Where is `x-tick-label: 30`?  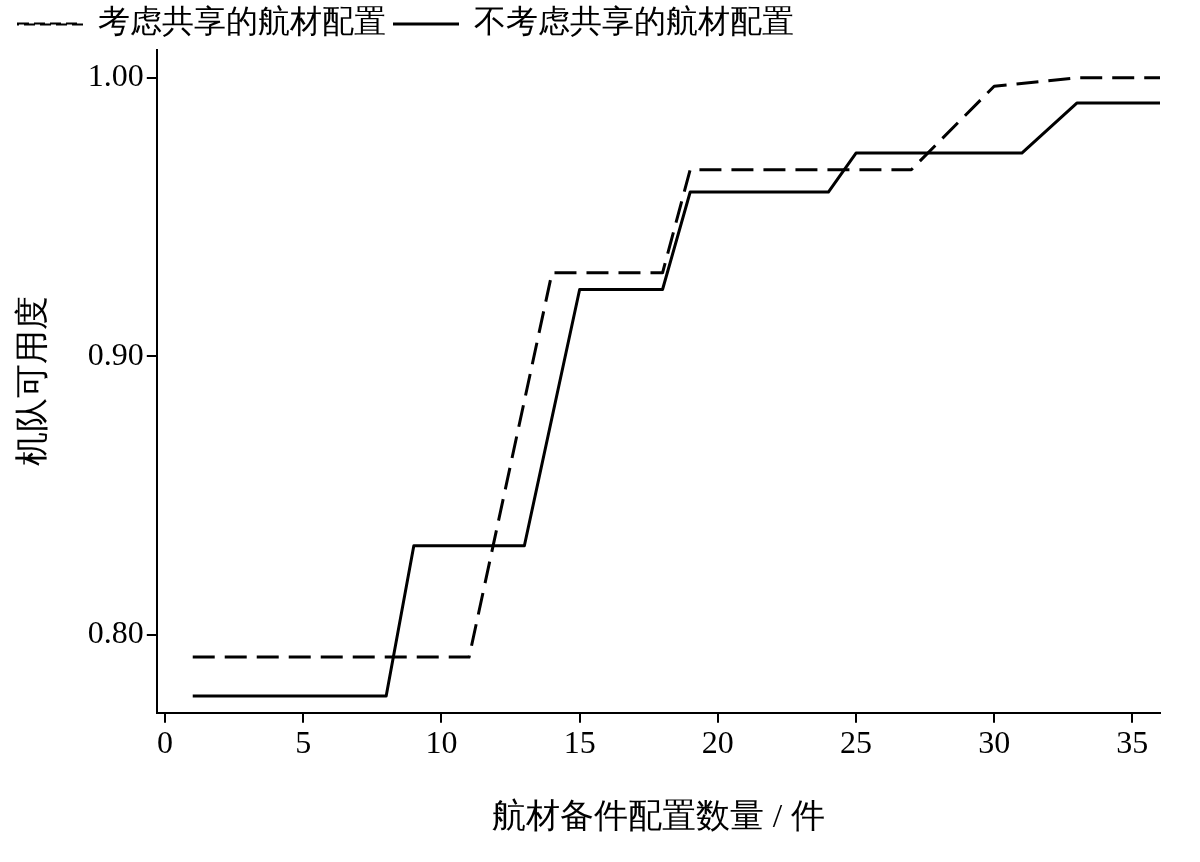 x-tick-label: 30 is located at coordinates (994, 742).